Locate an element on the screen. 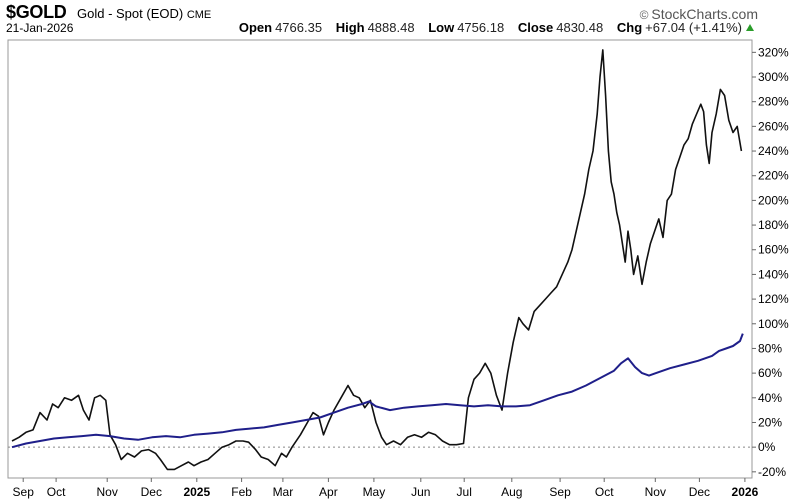 Image resolution: width=798 pixels, height=504 pixels. x-tick-label: Feb is located at coordinates (241, 492).